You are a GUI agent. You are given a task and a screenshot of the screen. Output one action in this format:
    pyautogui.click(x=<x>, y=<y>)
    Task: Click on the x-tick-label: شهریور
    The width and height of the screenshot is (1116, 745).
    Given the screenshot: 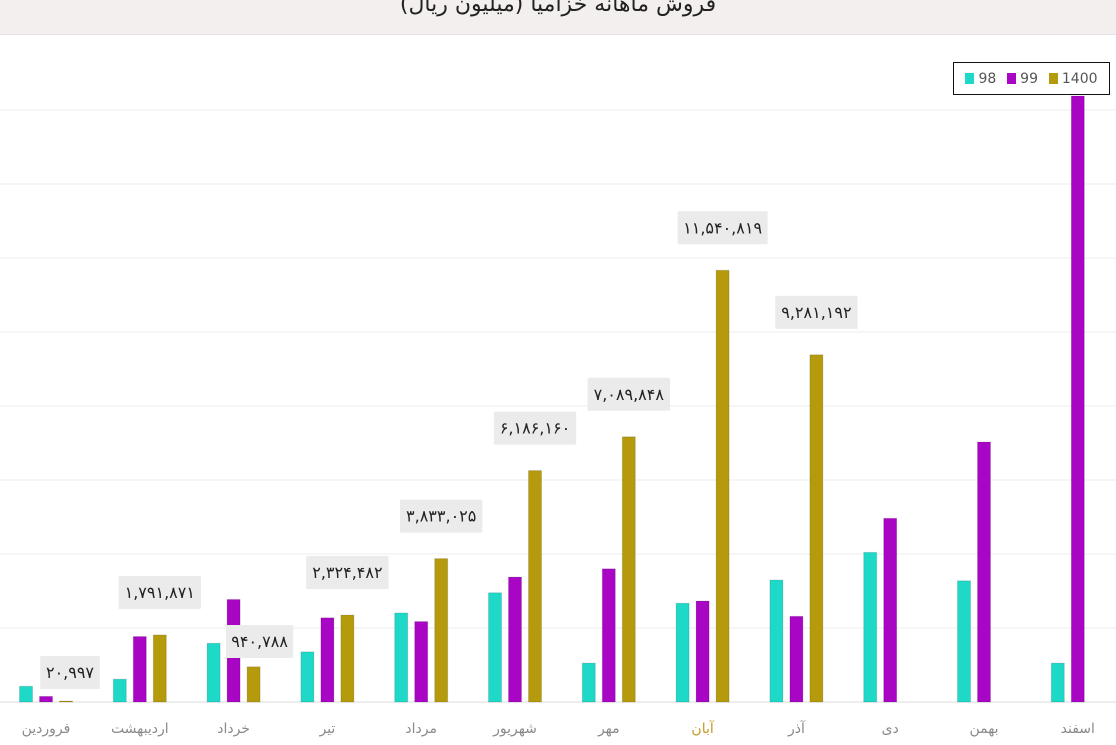 What is the action you would take?
    pyautogui.click(x=514, y=729)
    